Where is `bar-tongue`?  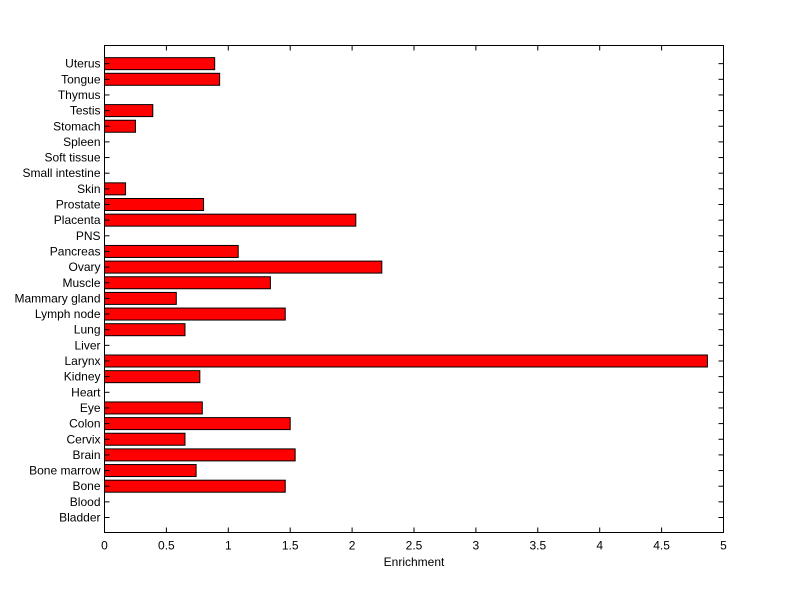 bar-tongue is located at coordinates (162, 79).